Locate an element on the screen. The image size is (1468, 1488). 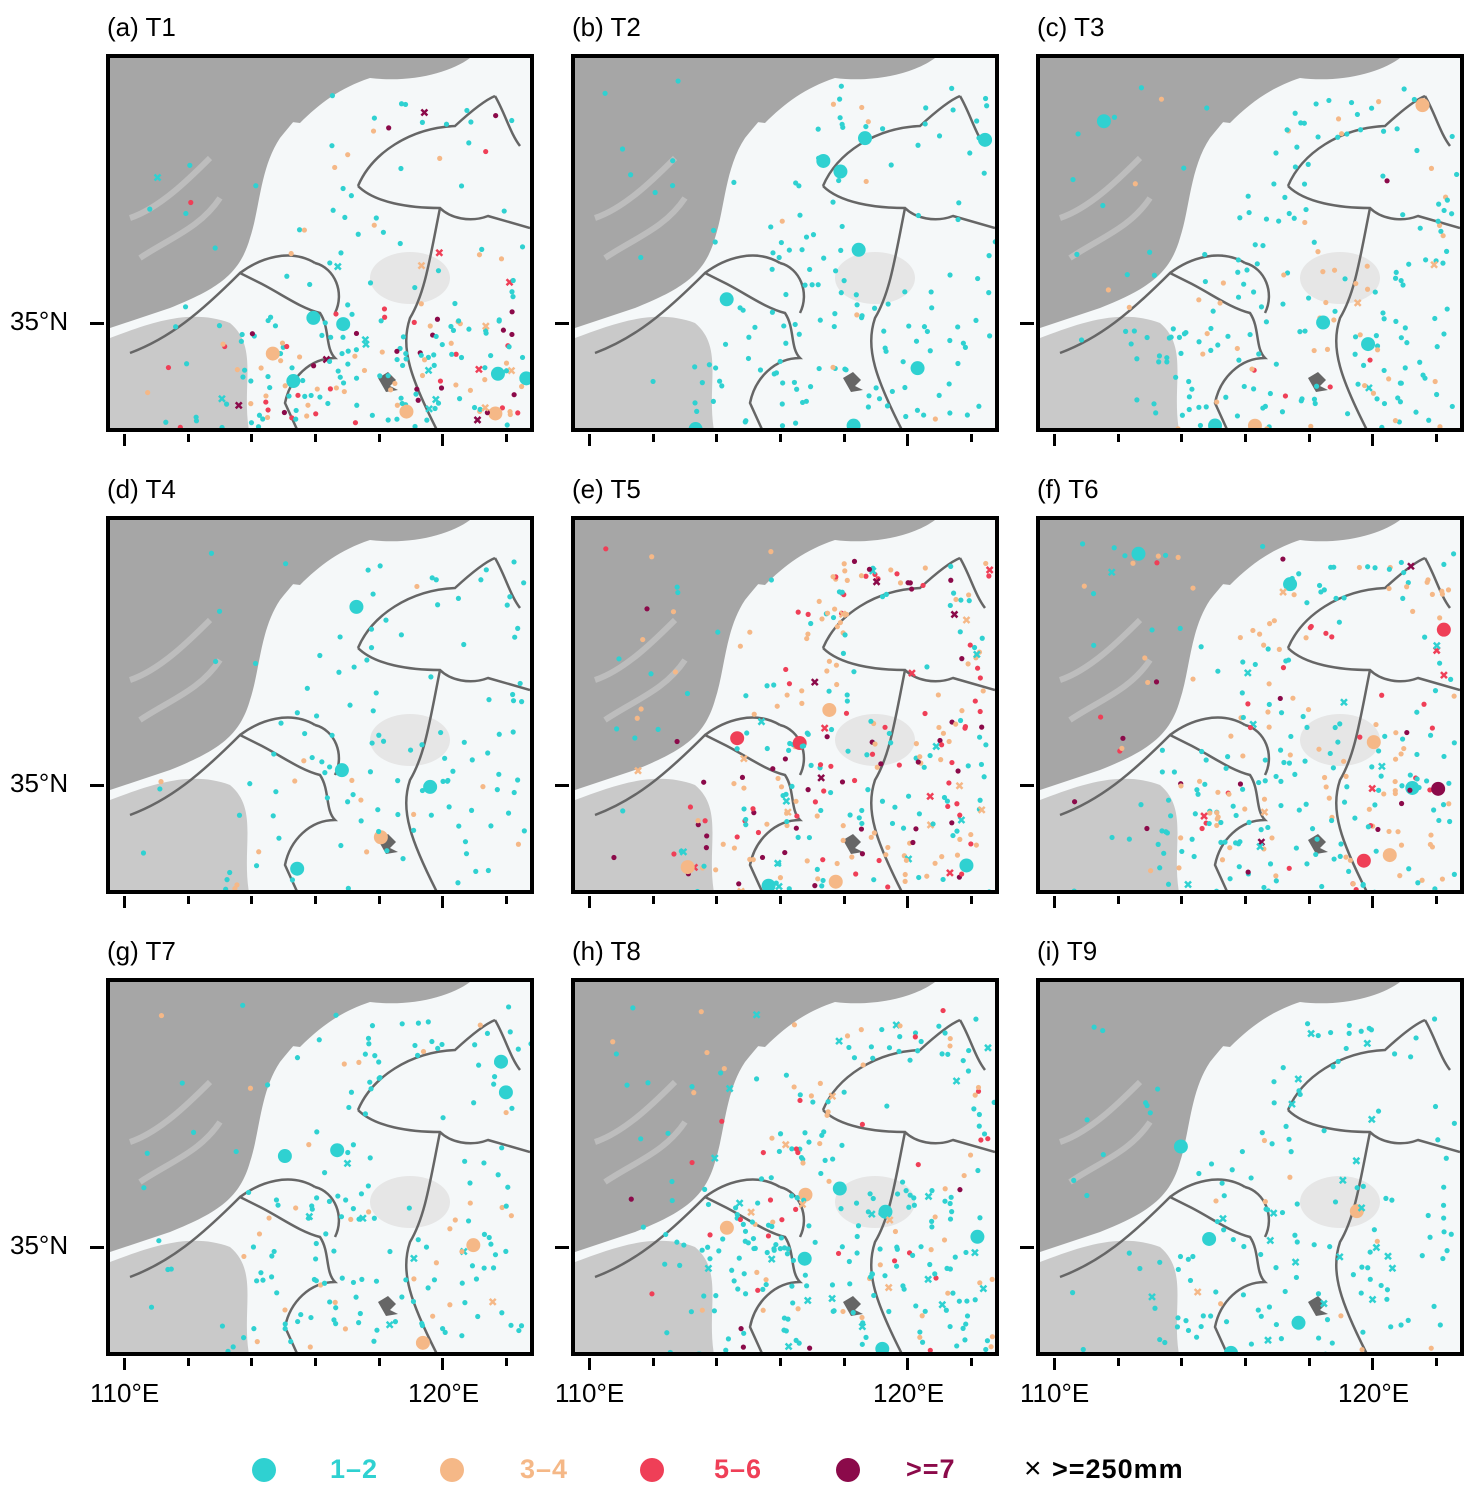
x-tick-label-h-1: 120°E is located at coordinates (909, 1393).